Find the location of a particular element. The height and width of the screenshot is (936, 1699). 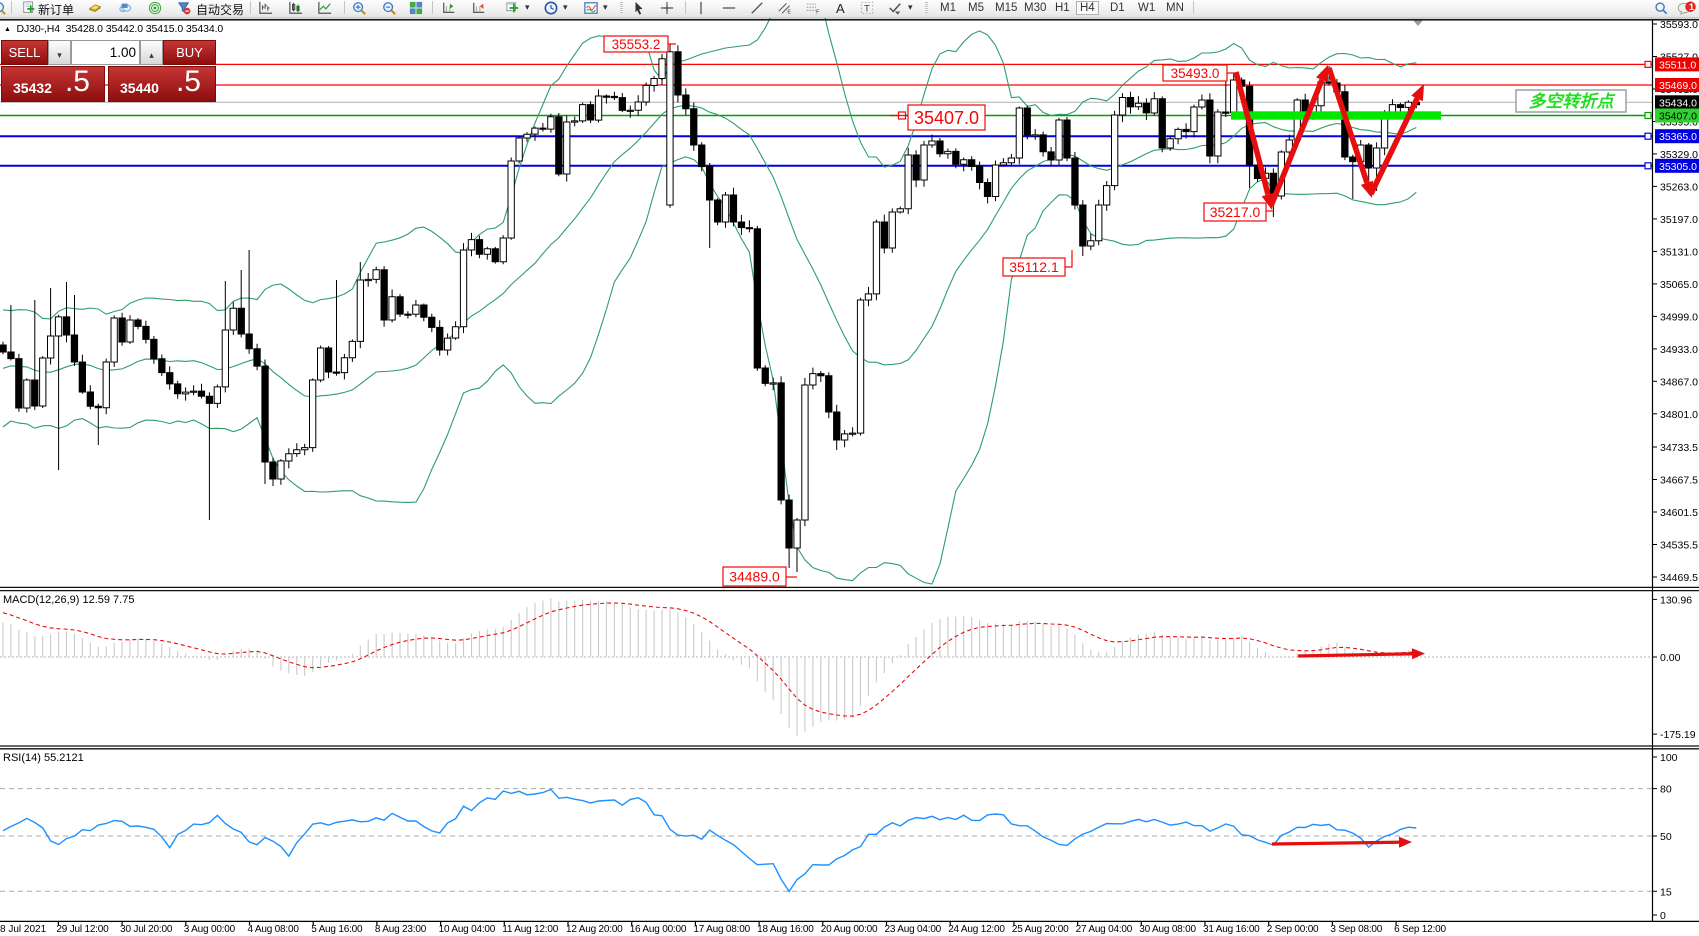

svg-text: 35469.0 is located at coordinates (1678, 86).